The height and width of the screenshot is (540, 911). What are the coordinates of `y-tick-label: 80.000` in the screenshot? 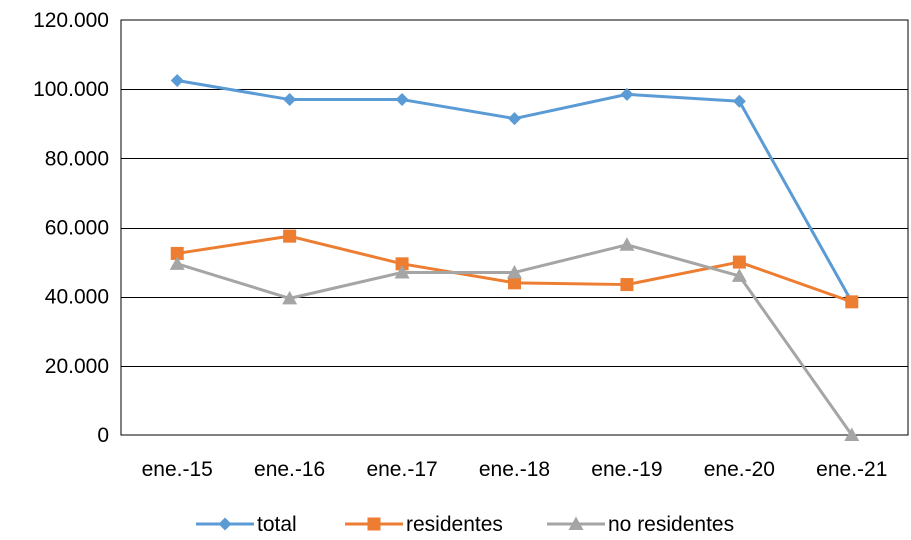 It's located at (77, 158).